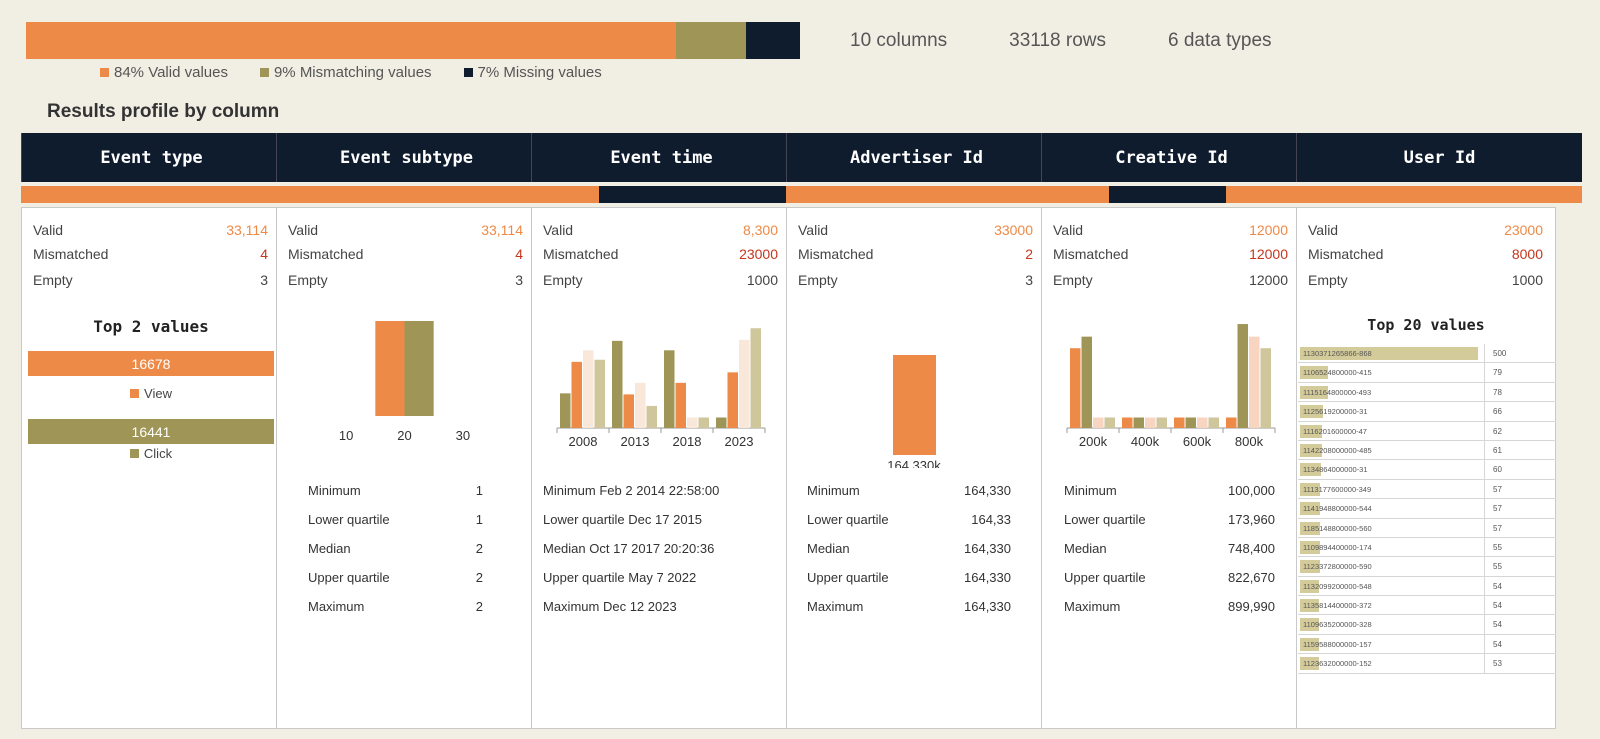  Describe the element at coordinates (564, 548) in the screenshot. I see `stat-label: Median` at that location.